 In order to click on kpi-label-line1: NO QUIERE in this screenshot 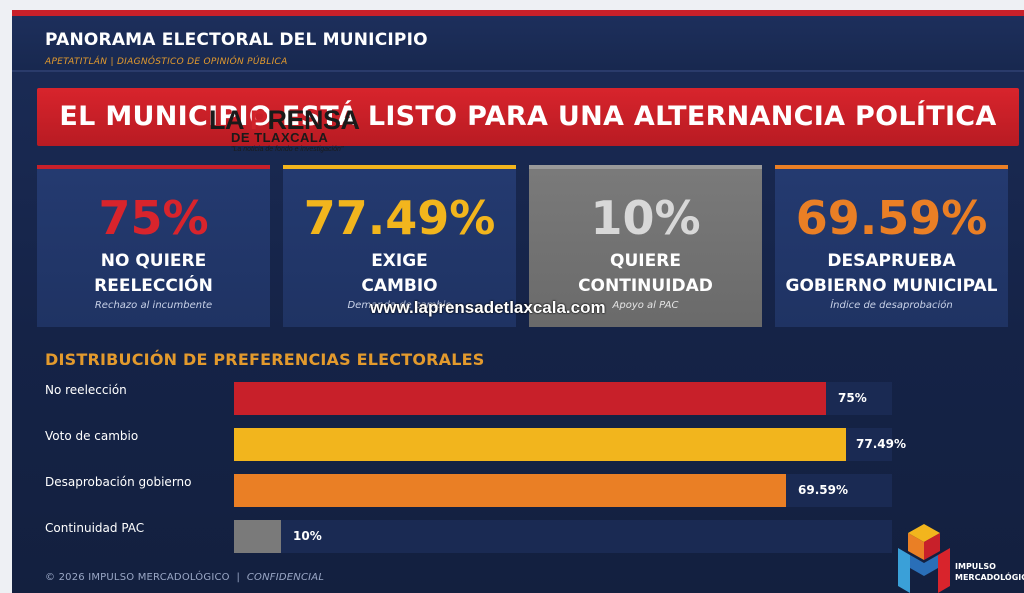, I will do `click(153, 261)`.